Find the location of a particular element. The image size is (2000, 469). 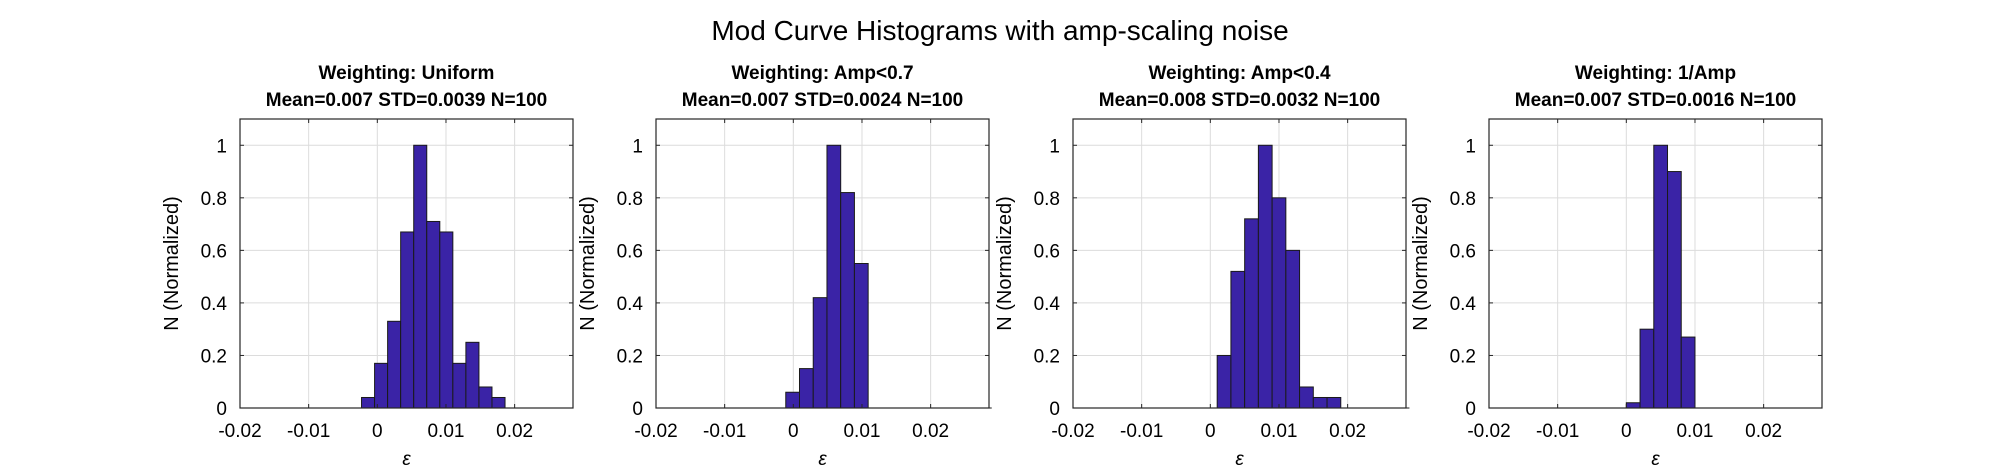

panel-title: Weighting: Amp<0.4 is located at coordinates (1239, 73).